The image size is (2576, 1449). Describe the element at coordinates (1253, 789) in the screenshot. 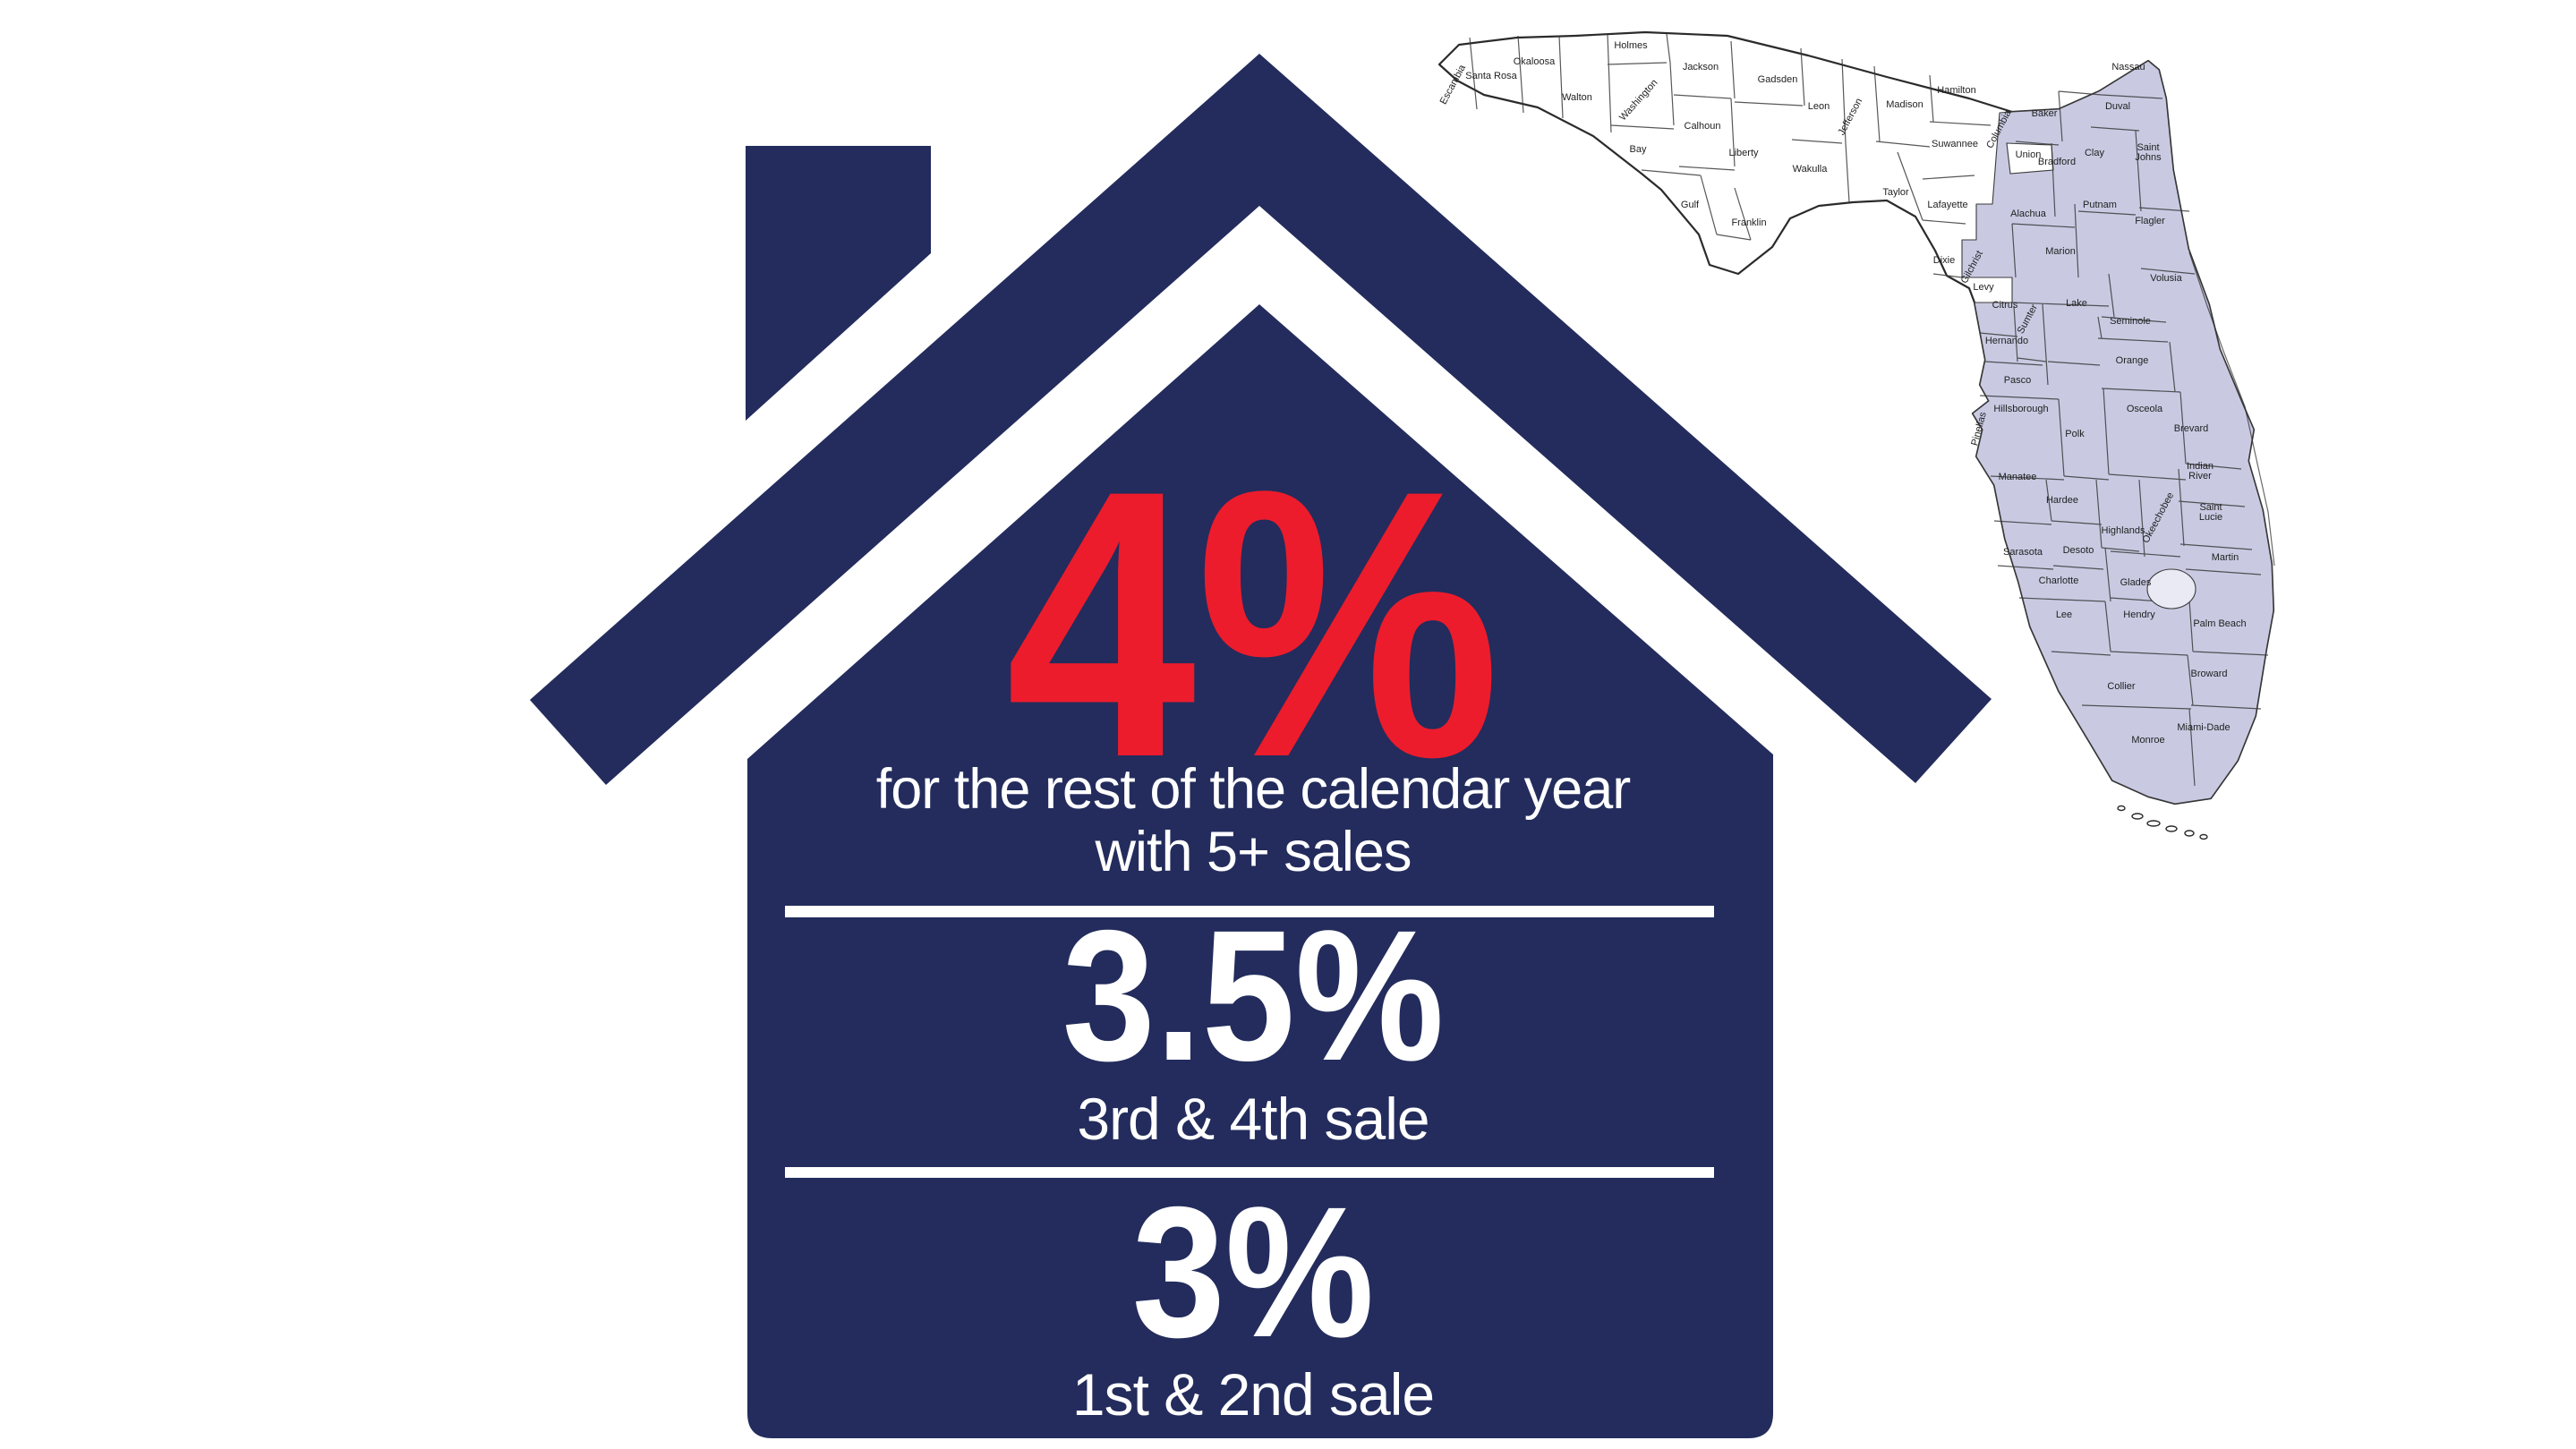

I see `caption-top-line1: for the rest of the calendar year` at that location.